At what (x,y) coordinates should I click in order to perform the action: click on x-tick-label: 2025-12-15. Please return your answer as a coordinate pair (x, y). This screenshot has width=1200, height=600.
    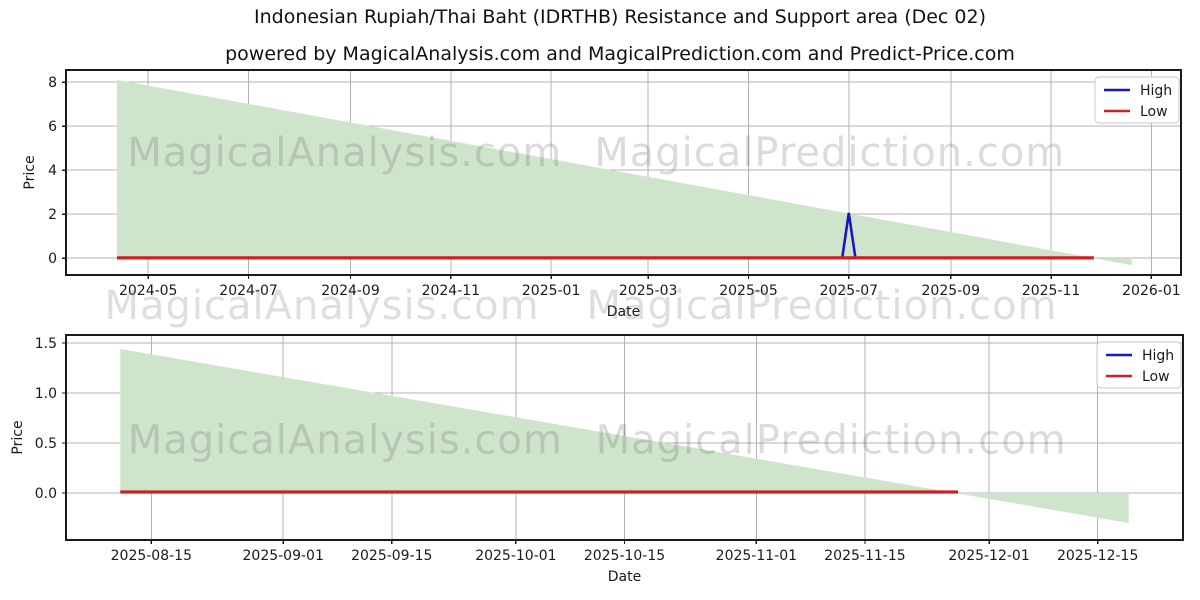
    Looking at the image, I should click on (1097, 556).